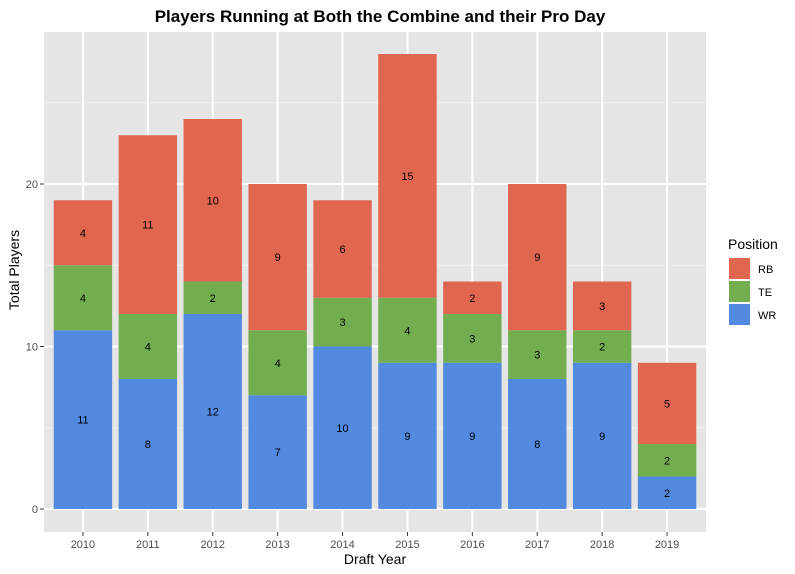 This screenshot has height=574, width=795. What do you see at coordinates (767, 316) in the screenshot?
I see `legend-label: WR` at bounding box center [767, 316].